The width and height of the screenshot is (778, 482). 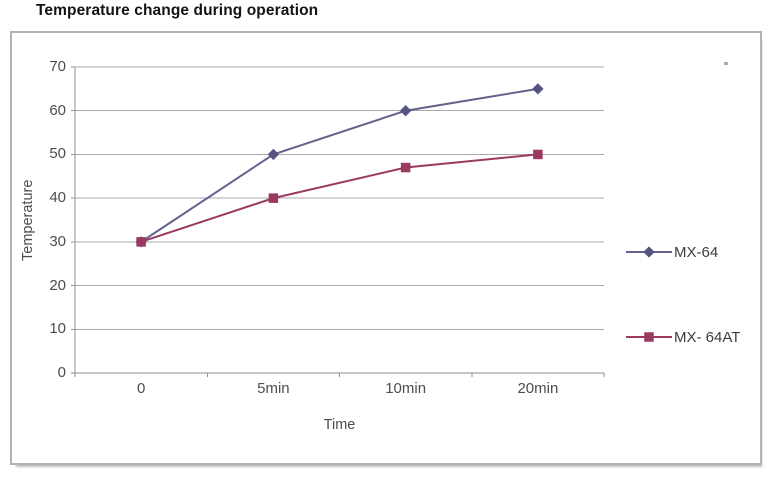 I want to click on y-tick-label: 0, so click(x=61, y=372).